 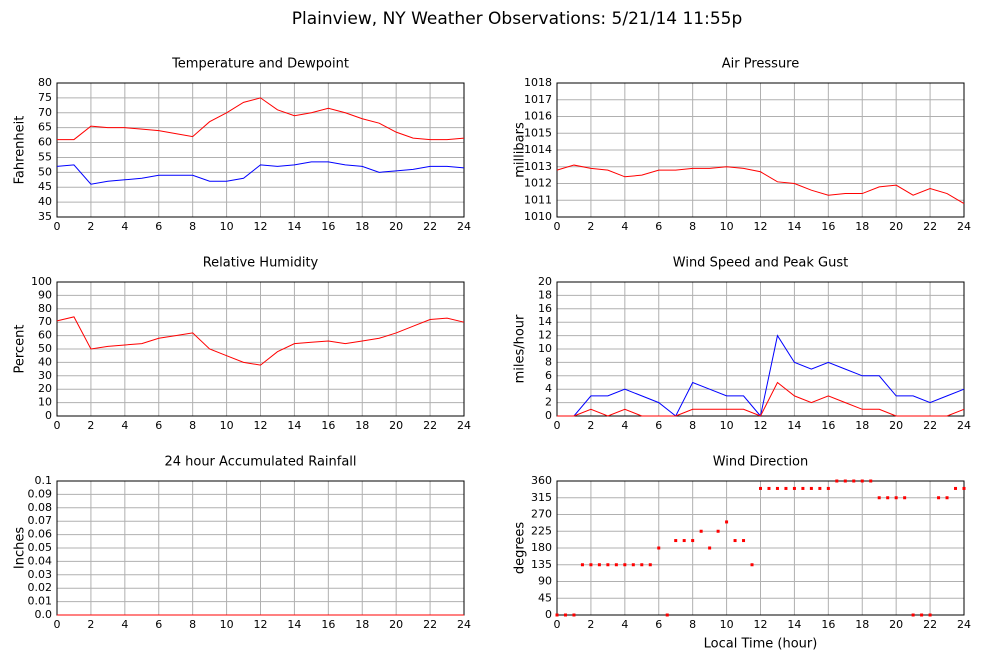 I want to click on y-tick-label: 8, so click(x=548, y=361).